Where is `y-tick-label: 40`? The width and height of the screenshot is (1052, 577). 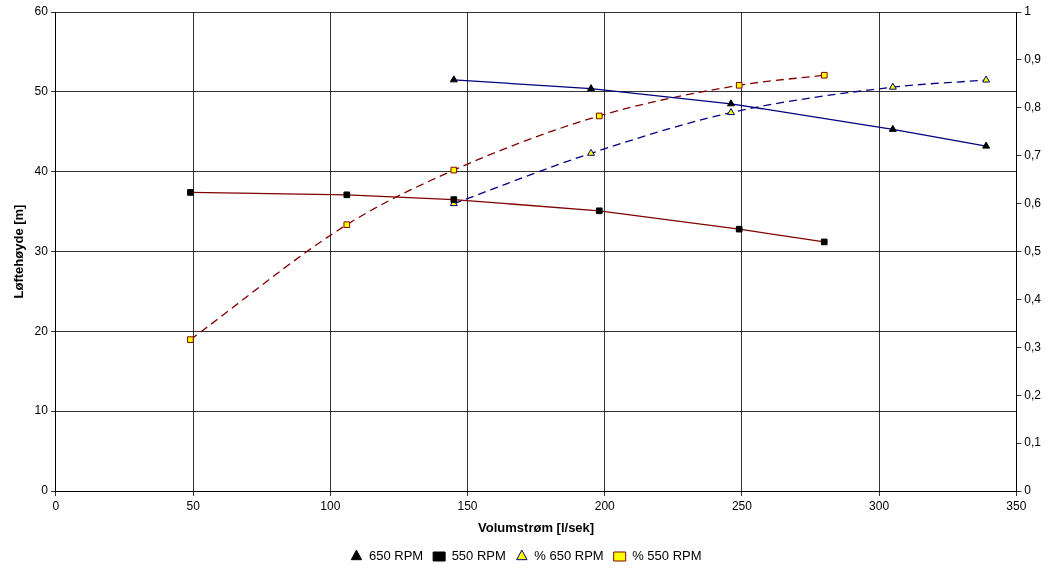
y-tick-label: 40 is located at coordinates (41, 170).